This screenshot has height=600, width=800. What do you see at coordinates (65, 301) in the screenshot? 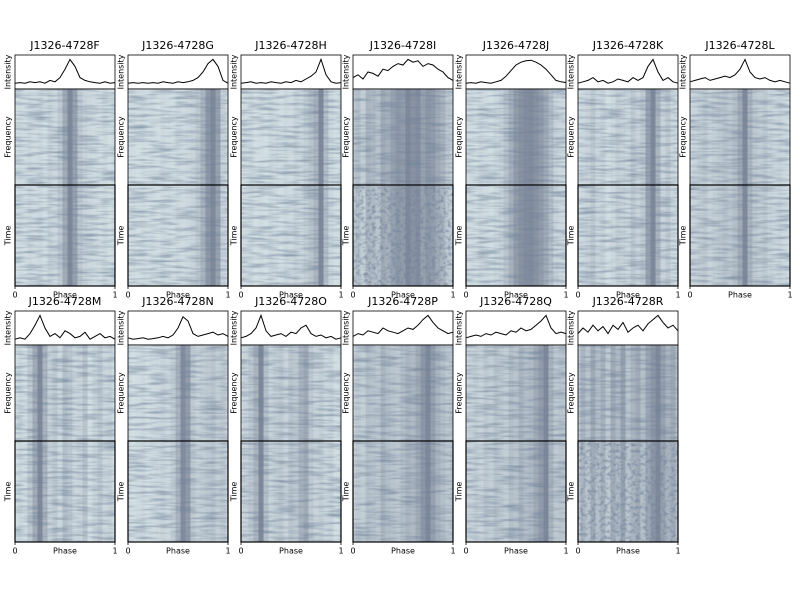
I see `panel-title: J1326-4728M` at bounding box center [65, 301].